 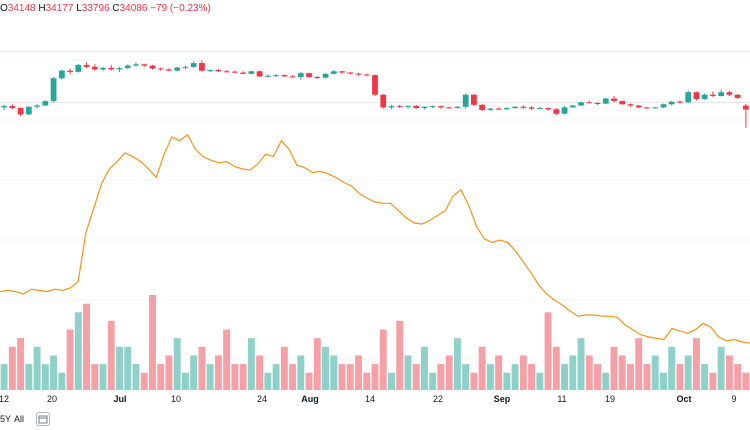 I want to click on x-tick-label: 14, so click(x=370, y=399).